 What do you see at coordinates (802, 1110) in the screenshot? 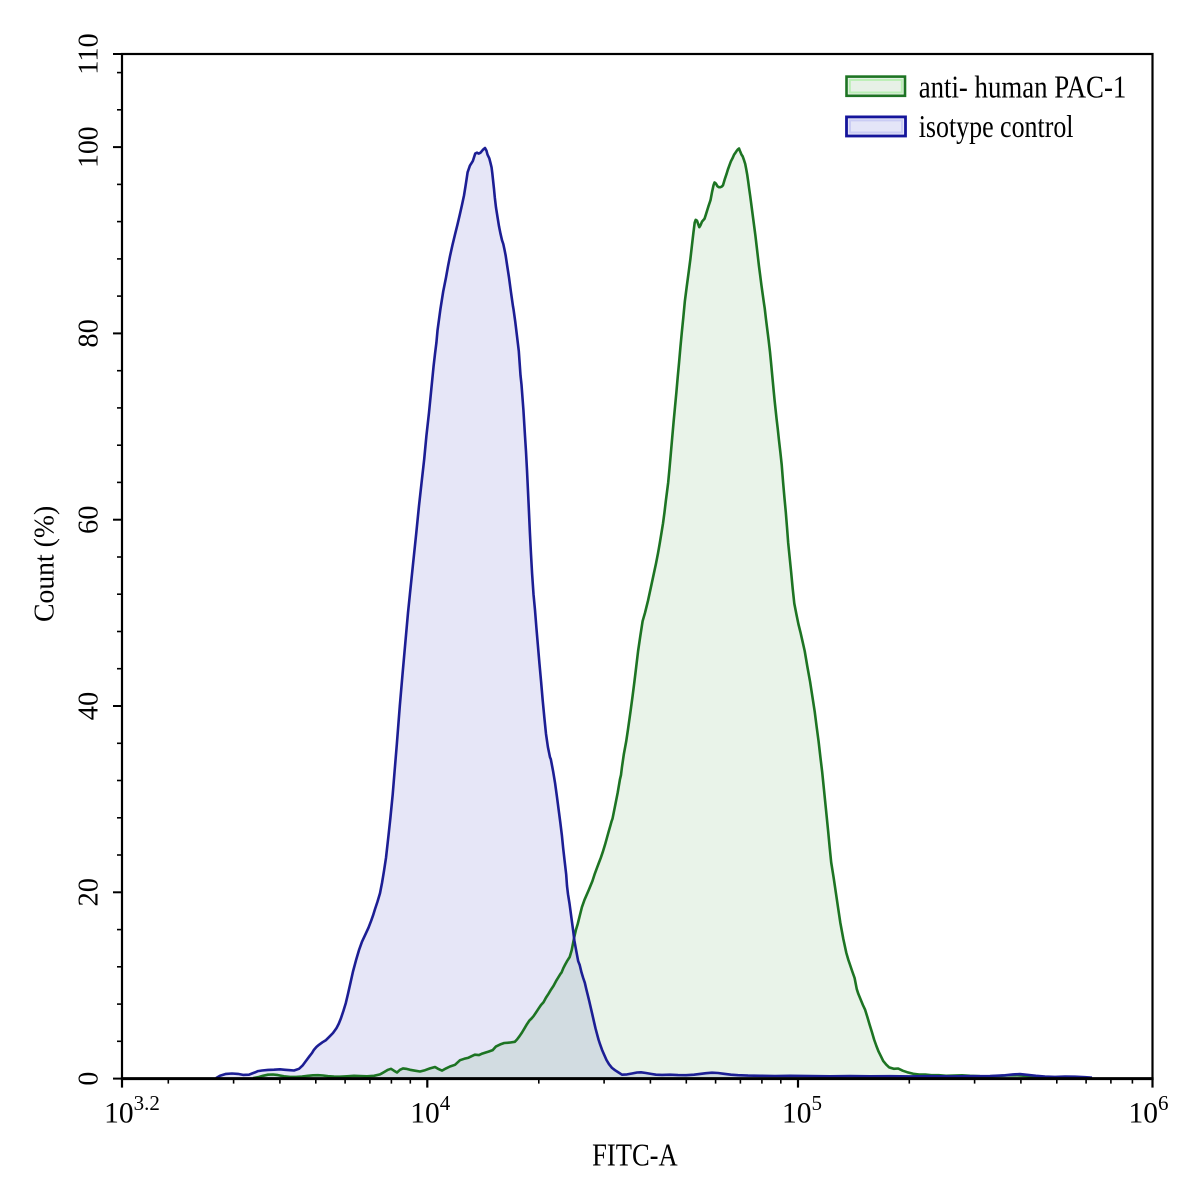
I see `svg-text: 105` at bounding box center [802, 1110].